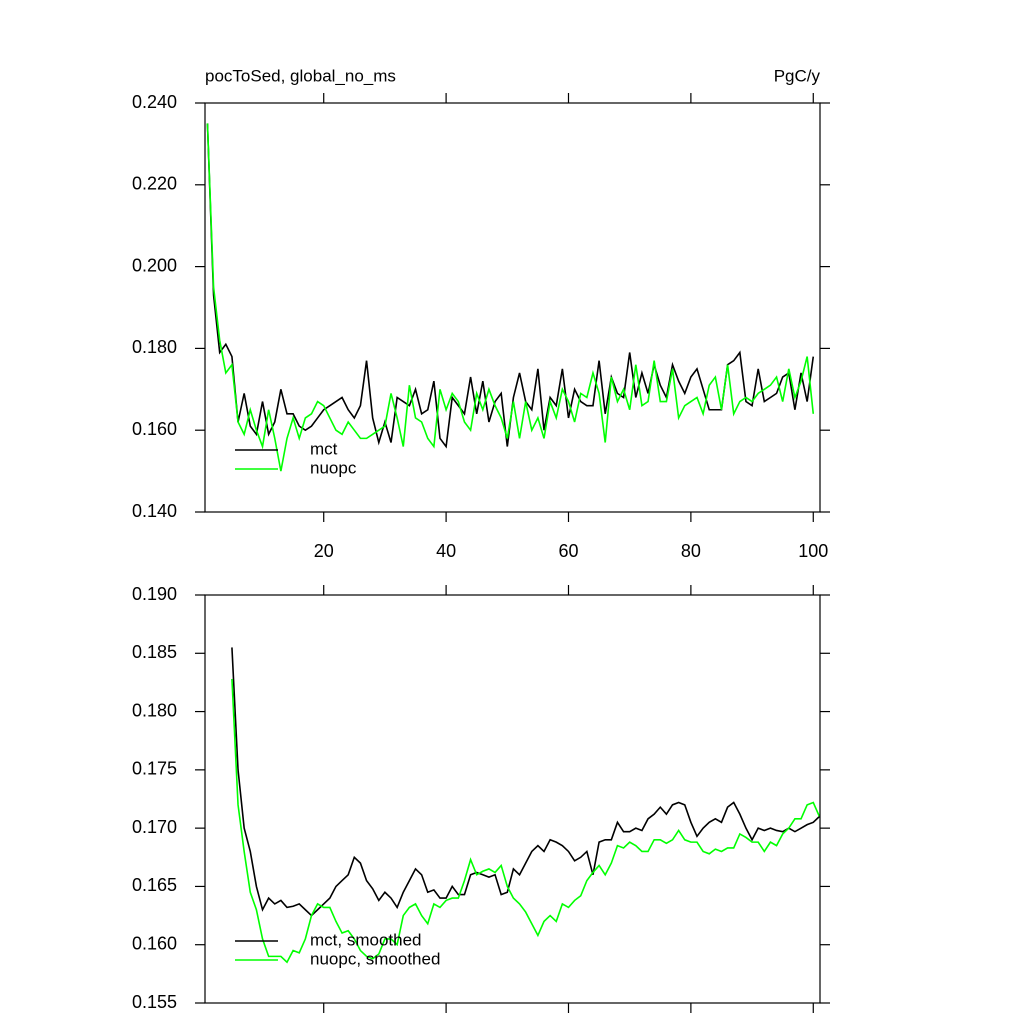 The height and width of the screenshot is (1024, 1024). I want to click on y-tick-label: 0.140, so click(154, 511).